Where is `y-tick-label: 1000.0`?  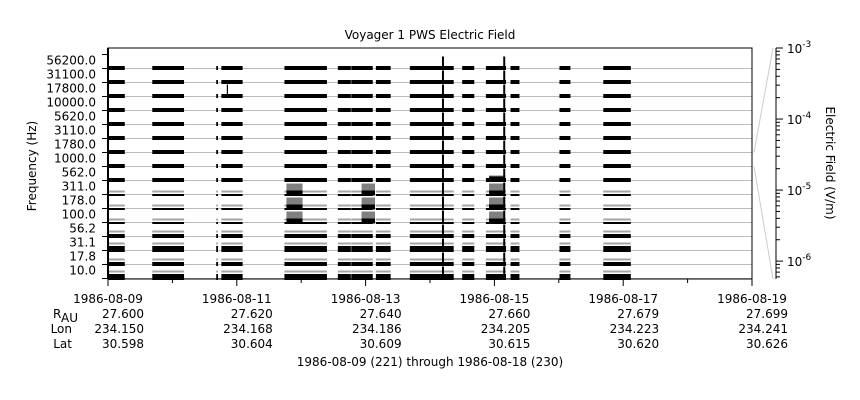
y-tick-label: 1000.0 is located at coordinates (75, 159).